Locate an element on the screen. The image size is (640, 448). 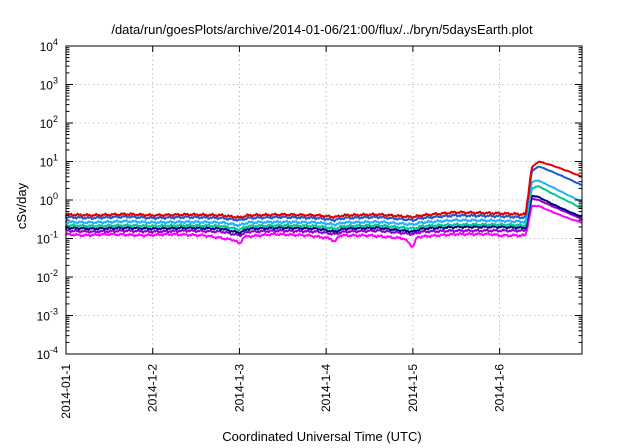
x-tick-label: 2014-1-3 is located at coordinates (239, 388).